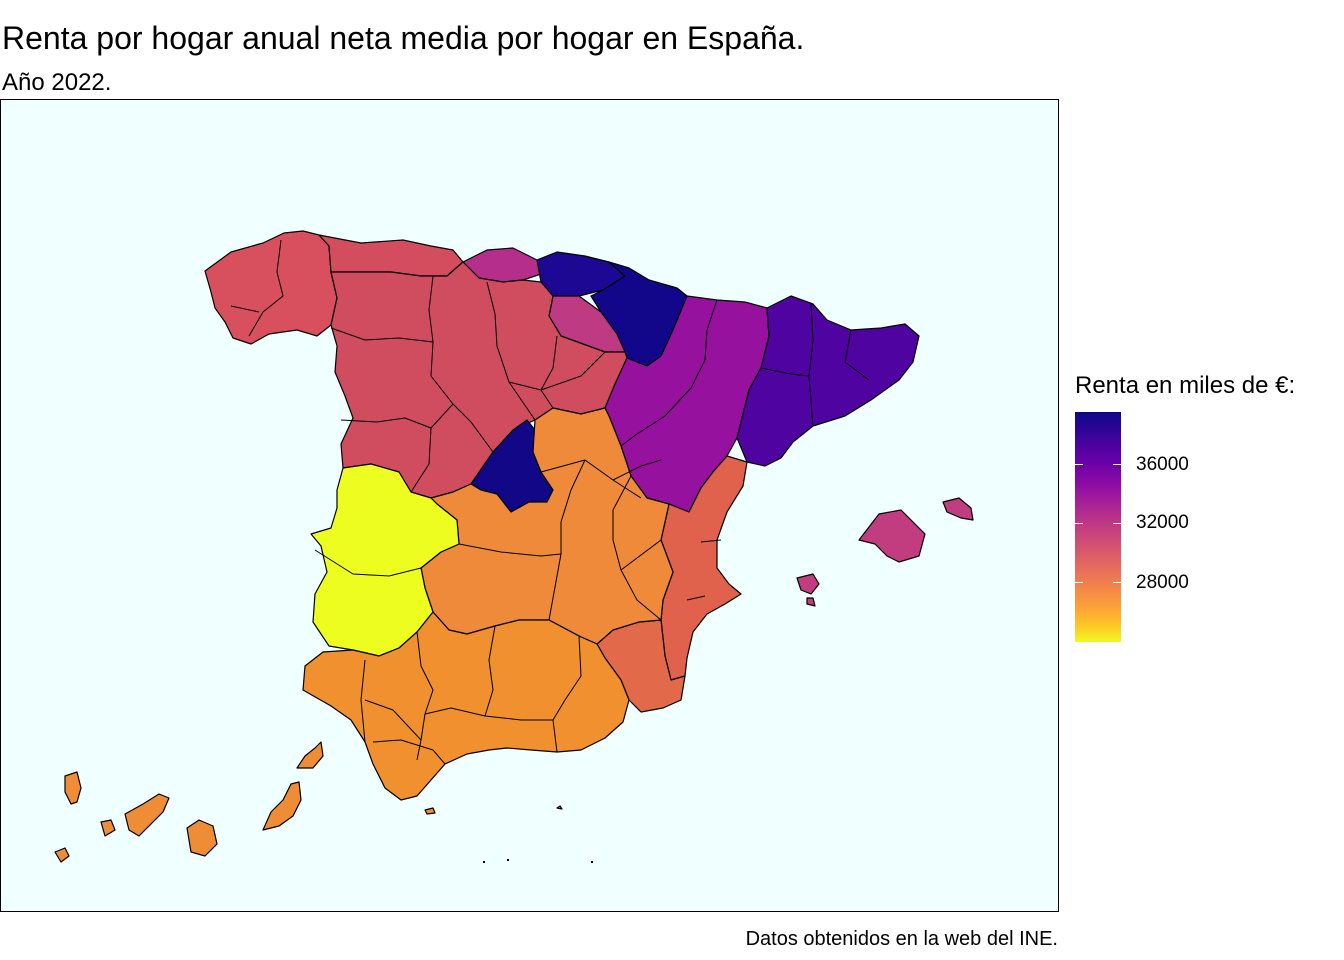  I want to click on region-asturias, so click(391, 255).